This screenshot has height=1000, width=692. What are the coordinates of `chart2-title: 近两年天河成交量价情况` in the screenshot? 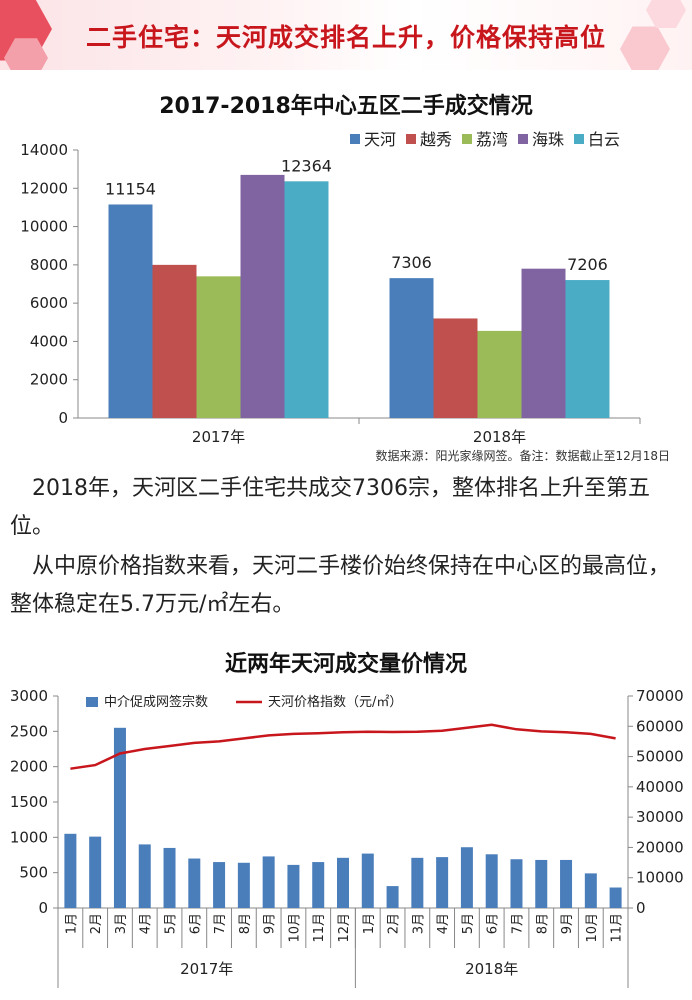 It's located at (345, 664).